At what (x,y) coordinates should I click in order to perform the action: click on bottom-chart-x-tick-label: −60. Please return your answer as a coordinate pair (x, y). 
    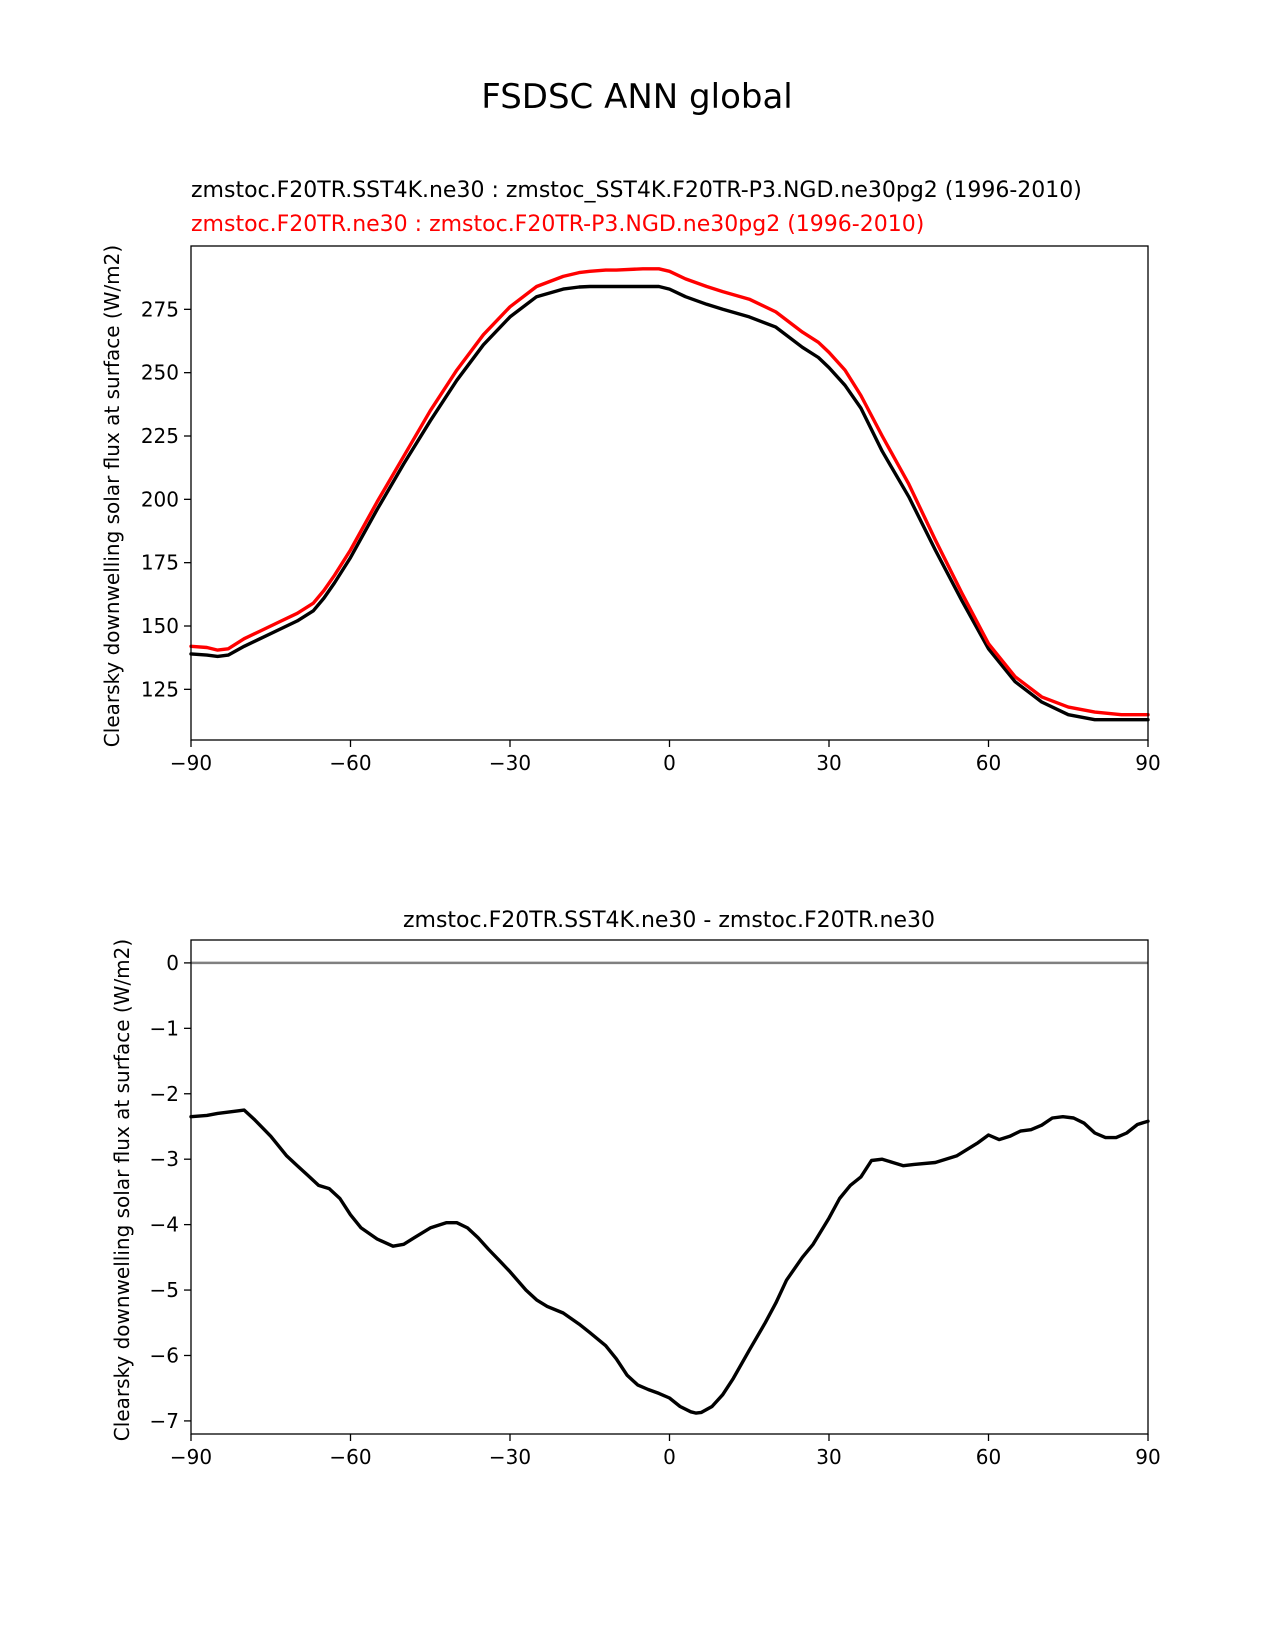
    Looking at the image, I should click on (350, 1457).